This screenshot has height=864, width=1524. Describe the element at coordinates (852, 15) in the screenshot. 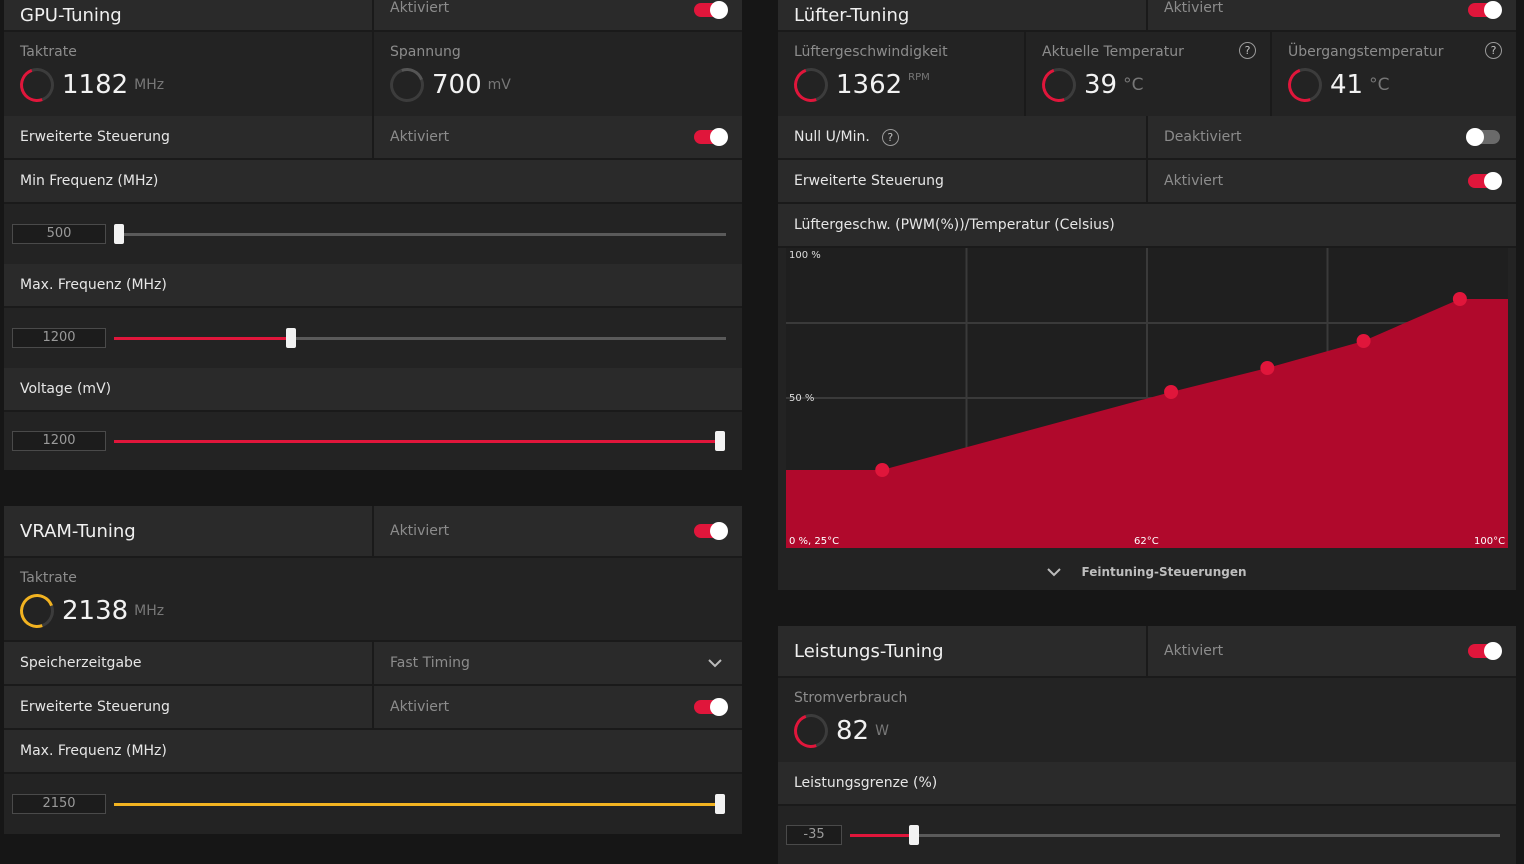

I see `fan-tuning-title: Lüfter-Tuning` at that location.